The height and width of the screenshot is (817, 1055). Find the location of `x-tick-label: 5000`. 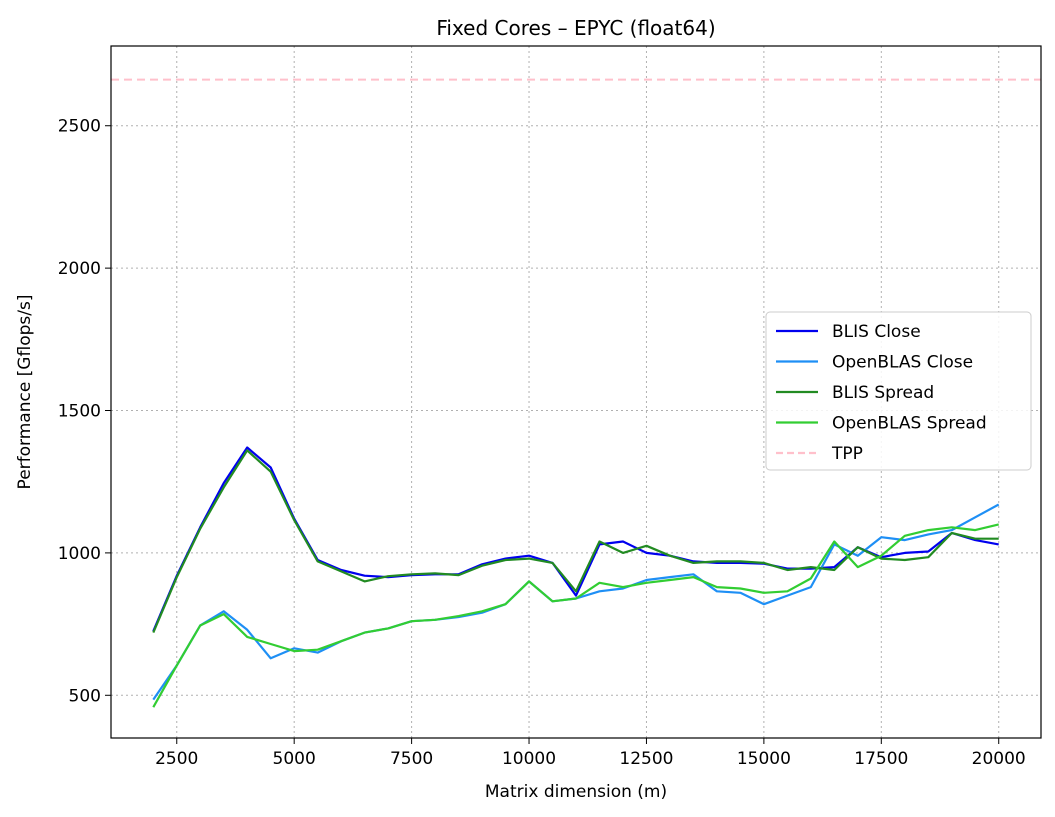

x-tick-label: 5000 is located at coordinates (294, 759).